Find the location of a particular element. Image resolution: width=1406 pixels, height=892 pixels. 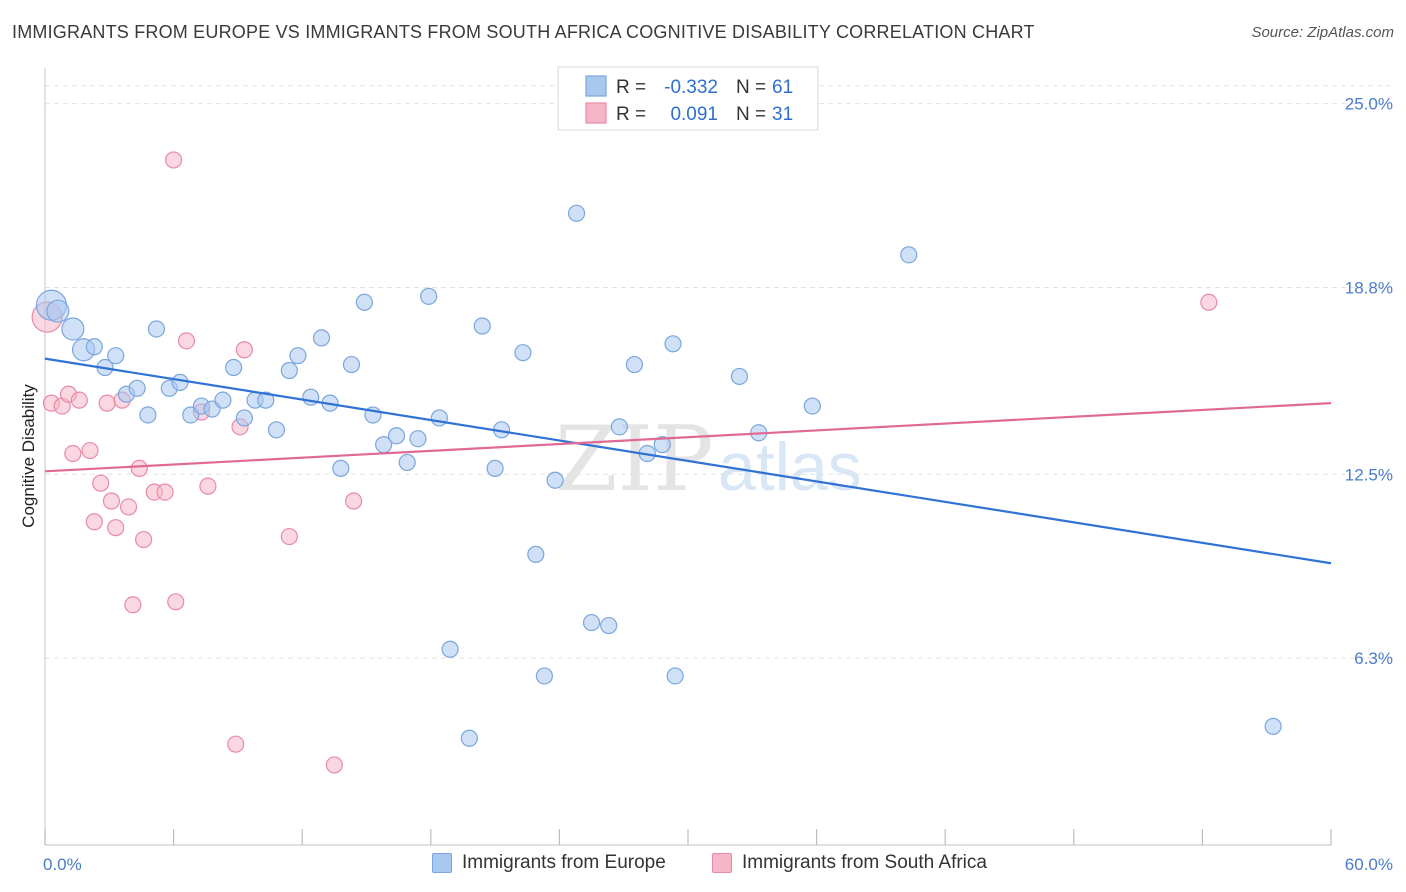

y-tick-label: 12.5% is located at coordinates (1369, 474).